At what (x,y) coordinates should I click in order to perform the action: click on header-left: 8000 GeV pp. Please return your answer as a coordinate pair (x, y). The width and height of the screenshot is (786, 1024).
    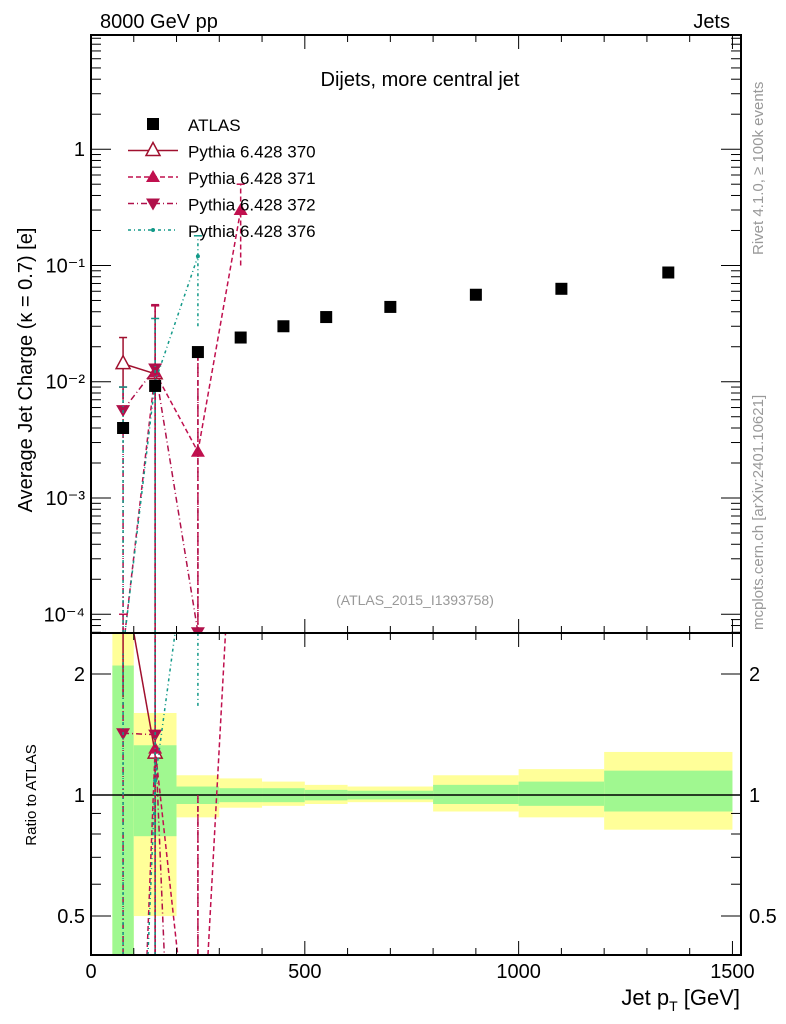
    Looking at the image, I should click on (159, 22).